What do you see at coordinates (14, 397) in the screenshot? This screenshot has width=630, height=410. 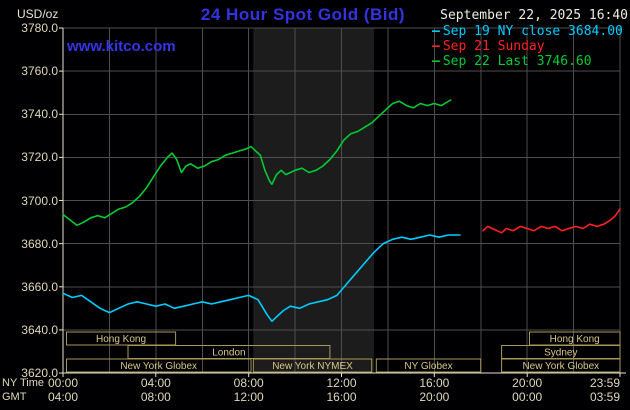 I see `gmt-axis-label: GMT` at bounding box center [14, 397].